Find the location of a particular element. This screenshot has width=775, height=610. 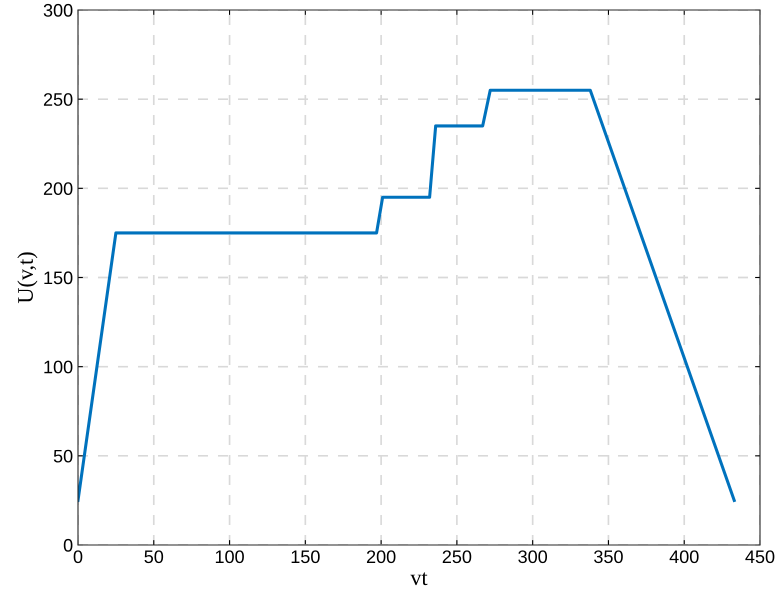

x-tick-label: 300 is located at coordinates (533, 557).